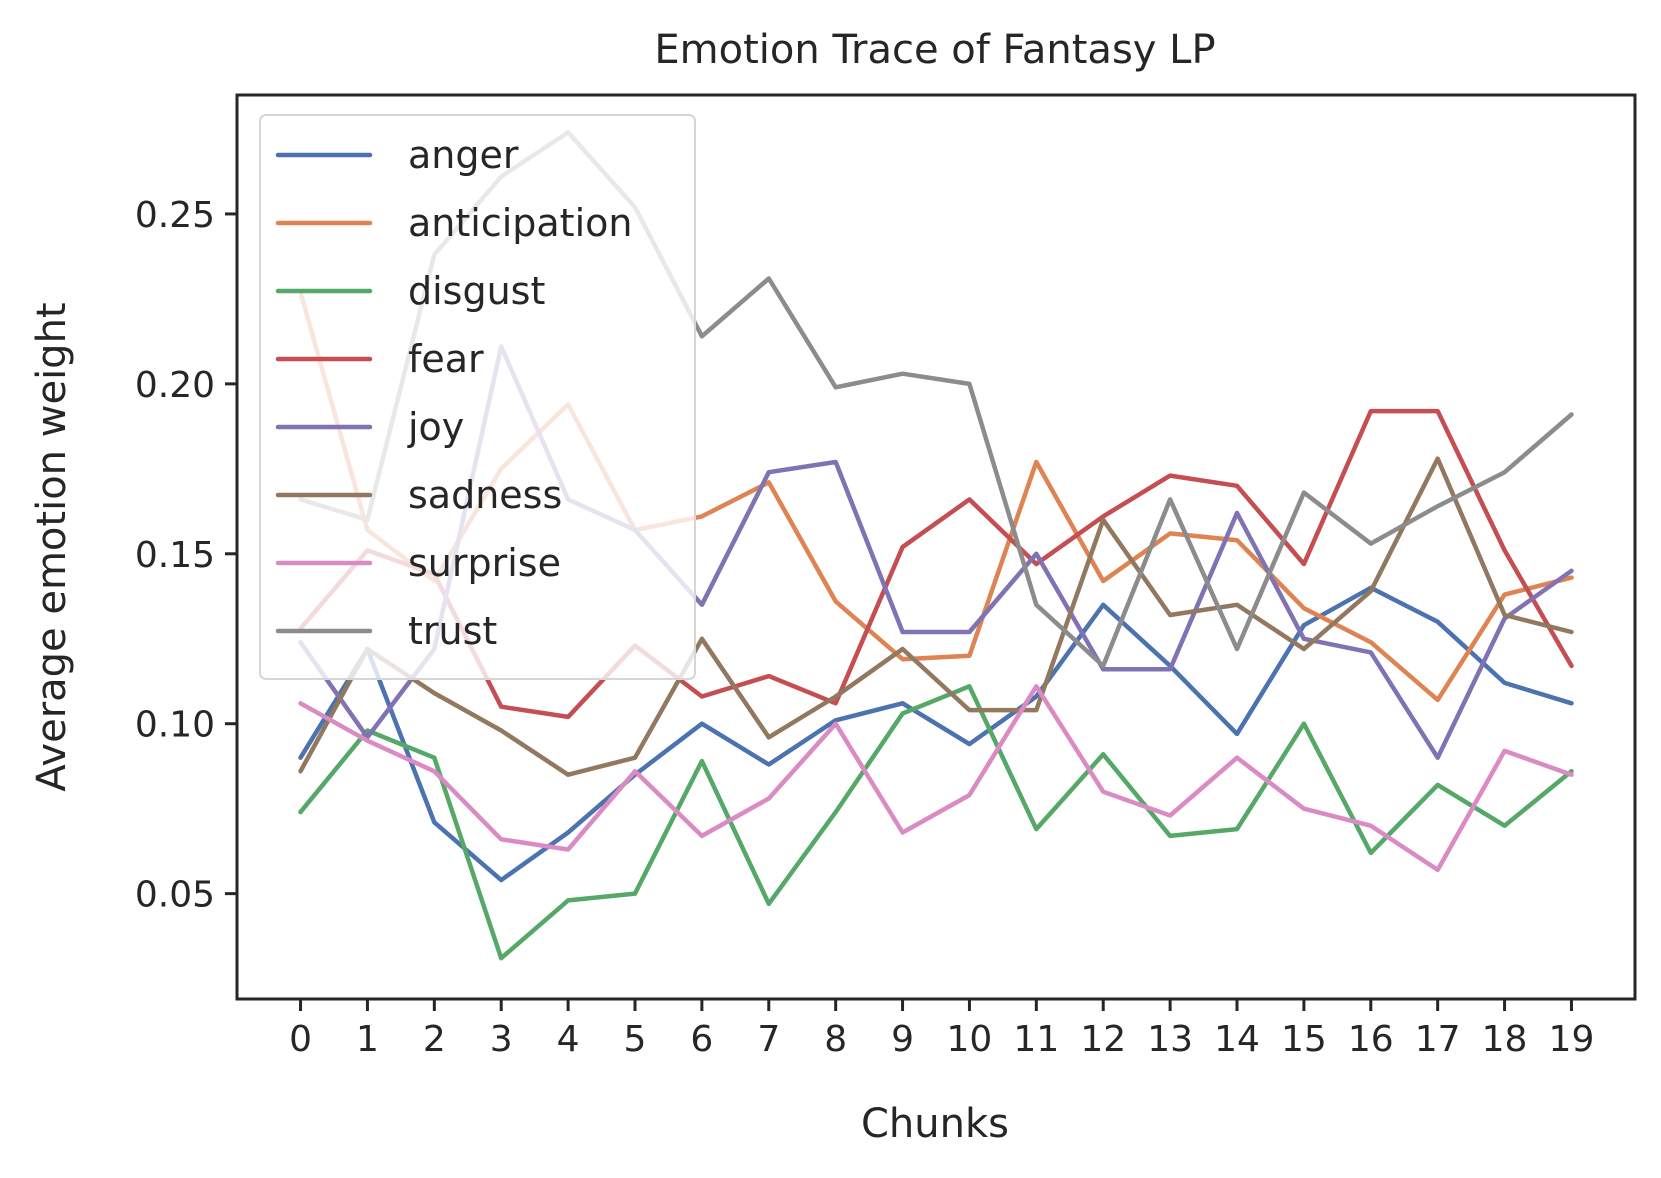 Image resolution: width=1661 pixels, height=1178 pixels. What do you see at coordinates (446, 359) in the screenshot?
I see `legend-label-fear: fear` at bounding box center [446, 359].